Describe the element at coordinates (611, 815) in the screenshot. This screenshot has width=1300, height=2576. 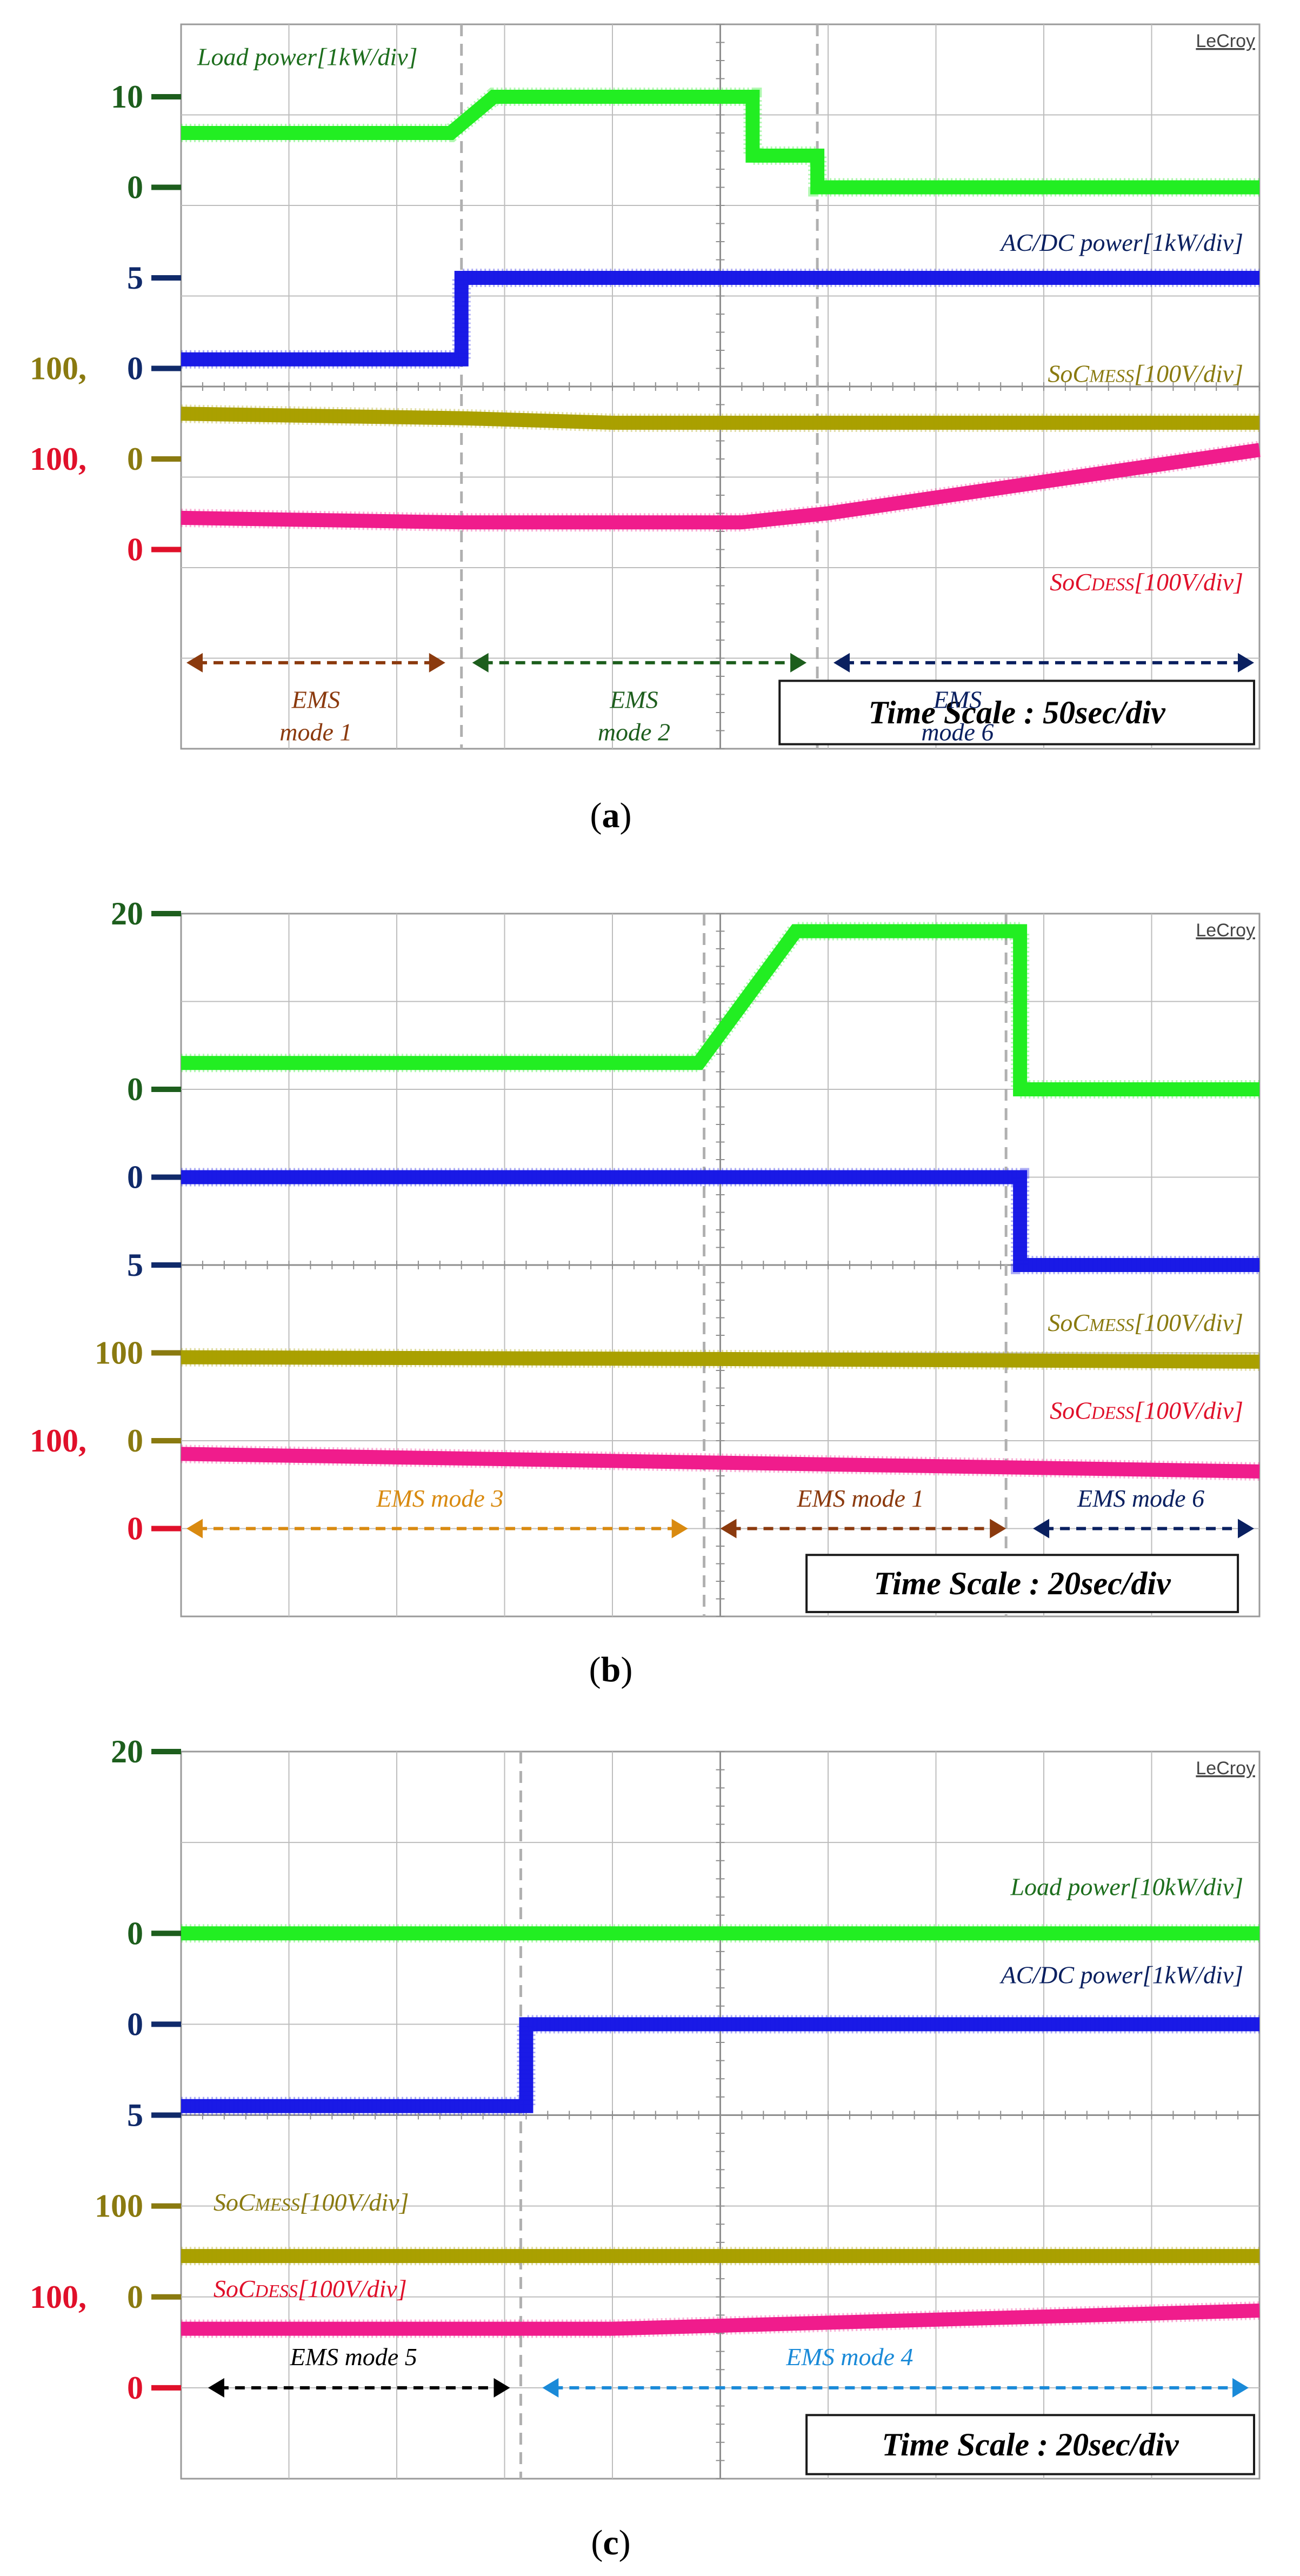
I see `panel-caption: (a)` at that location.